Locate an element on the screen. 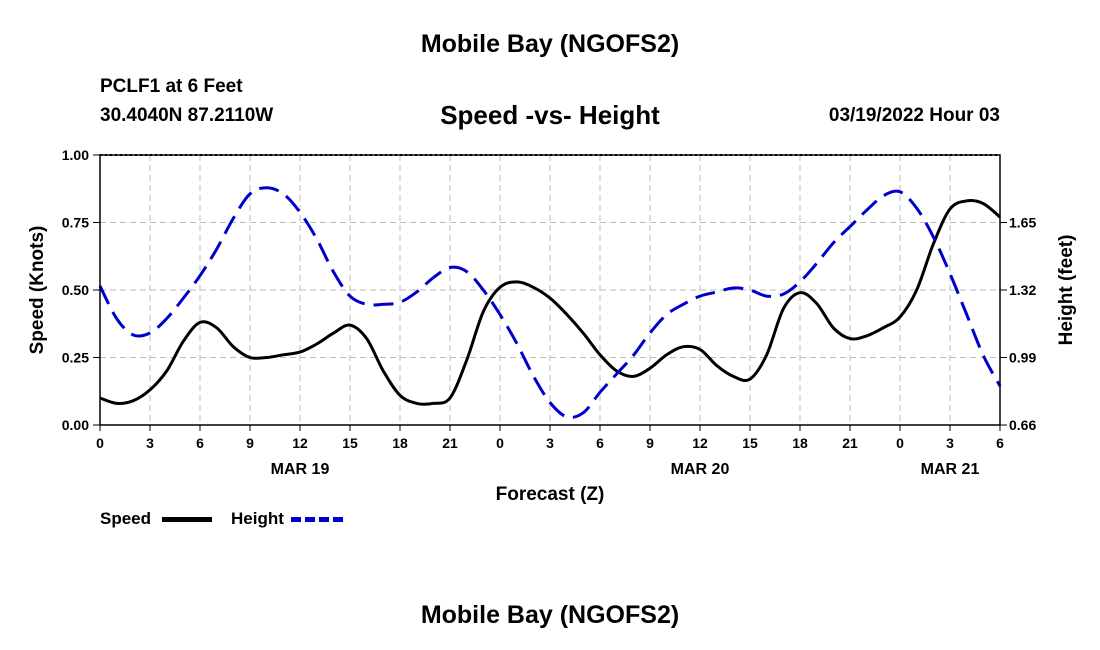  y-tick-label: 0.50 is located at coordinates (75, 290).